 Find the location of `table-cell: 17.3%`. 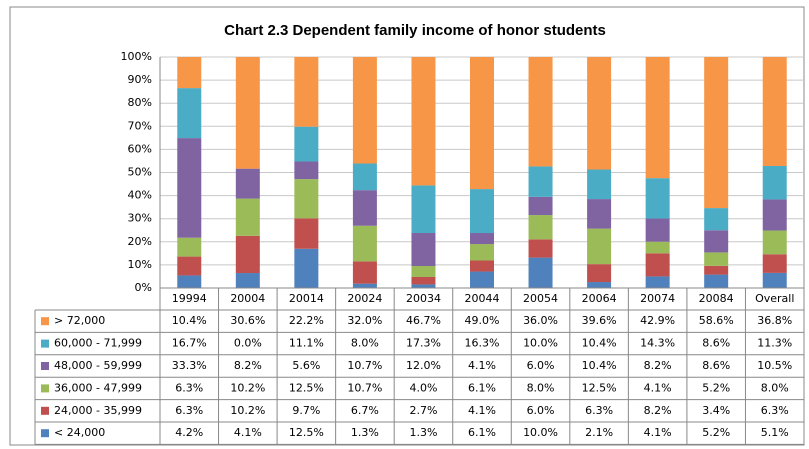

table-cell: 17.3% is located at coordinates (423, 343).